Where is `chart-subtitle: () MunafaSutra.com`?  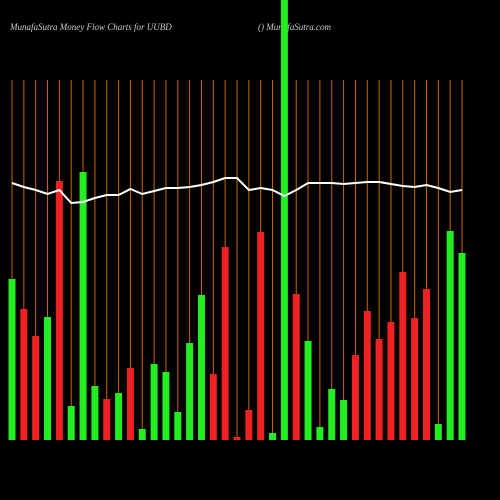 chart-subtitle: () MunafaSutra.com is located at coordinates (294, 27).